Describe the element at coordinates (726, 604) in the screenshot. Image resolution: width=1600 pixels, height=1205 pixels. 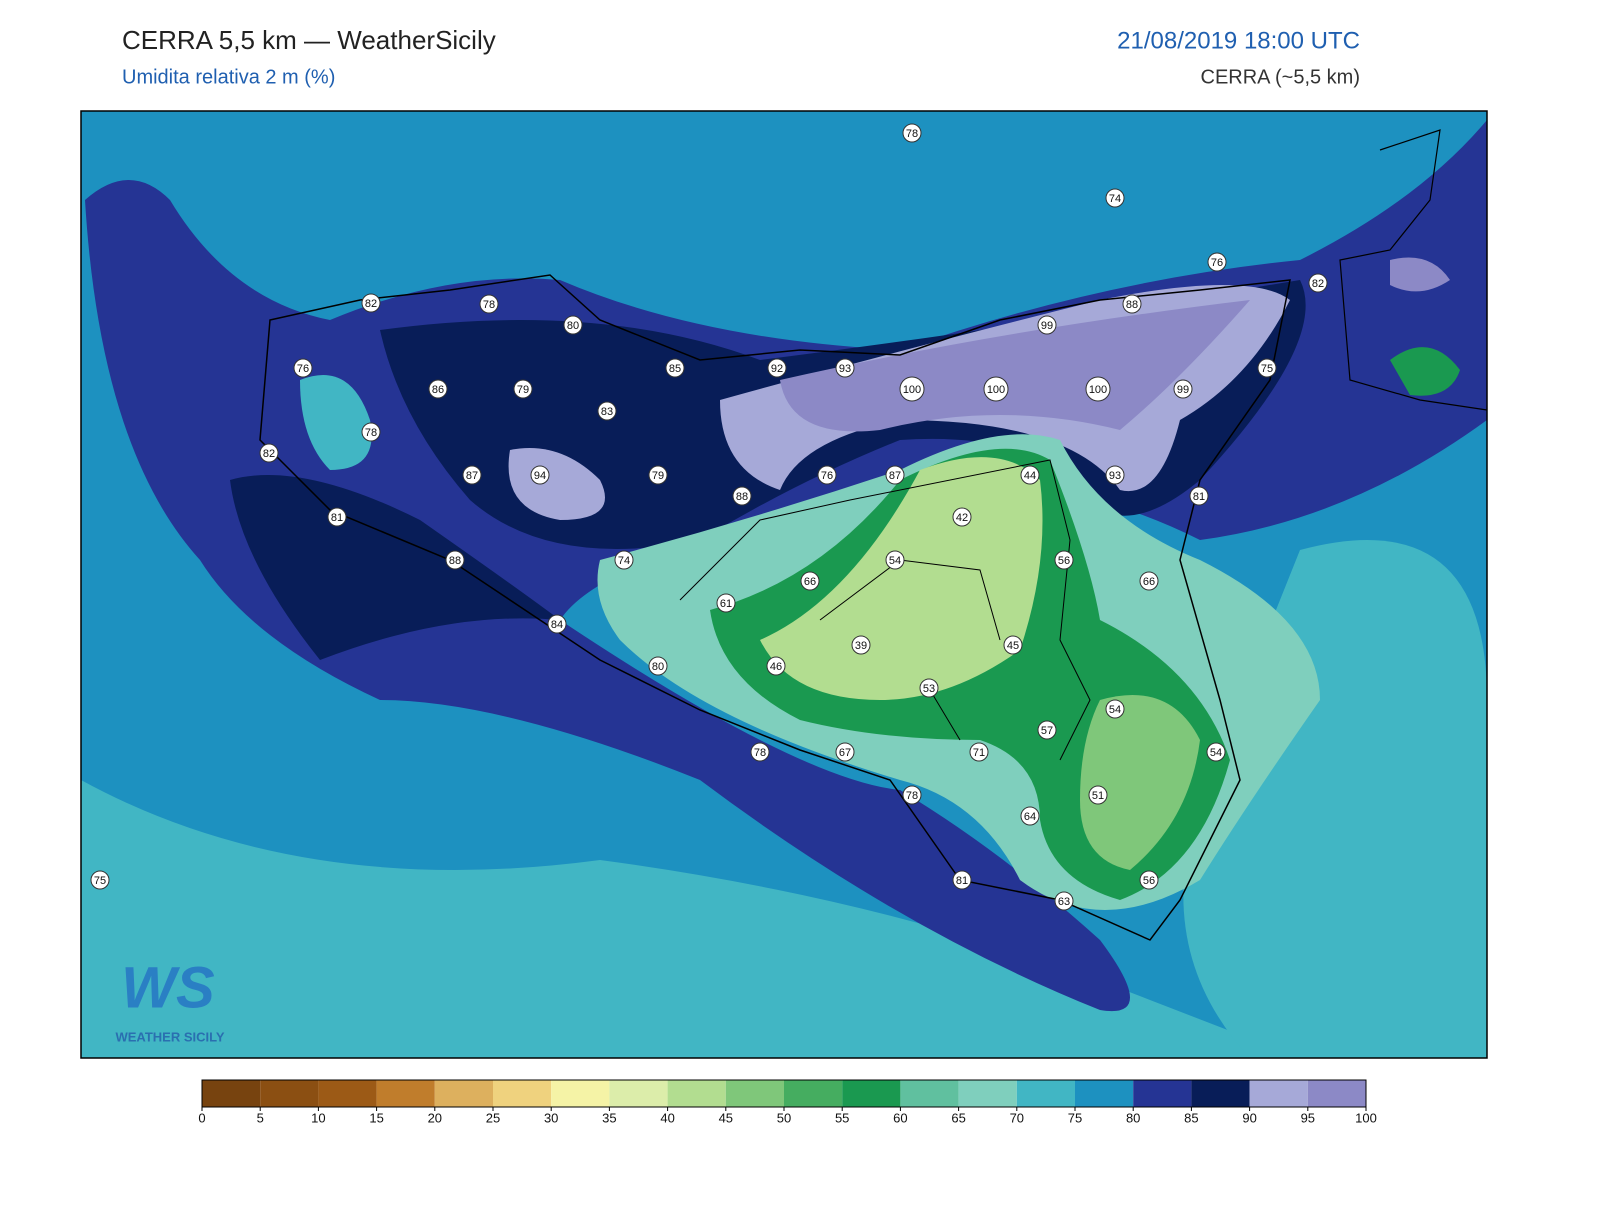
I see `station-value: 61` at that location.